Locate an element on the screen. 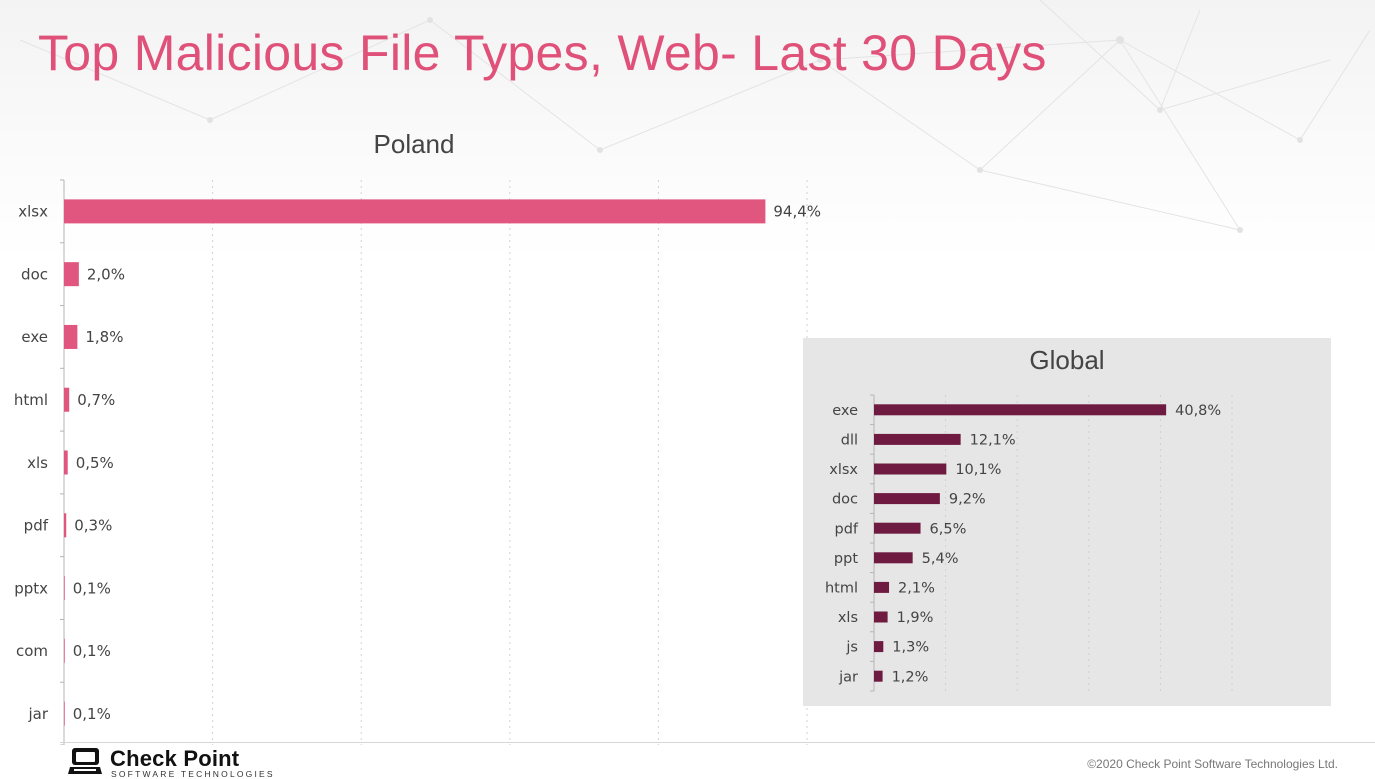  poland-category-label: jar is located at coordinates (37, 714).